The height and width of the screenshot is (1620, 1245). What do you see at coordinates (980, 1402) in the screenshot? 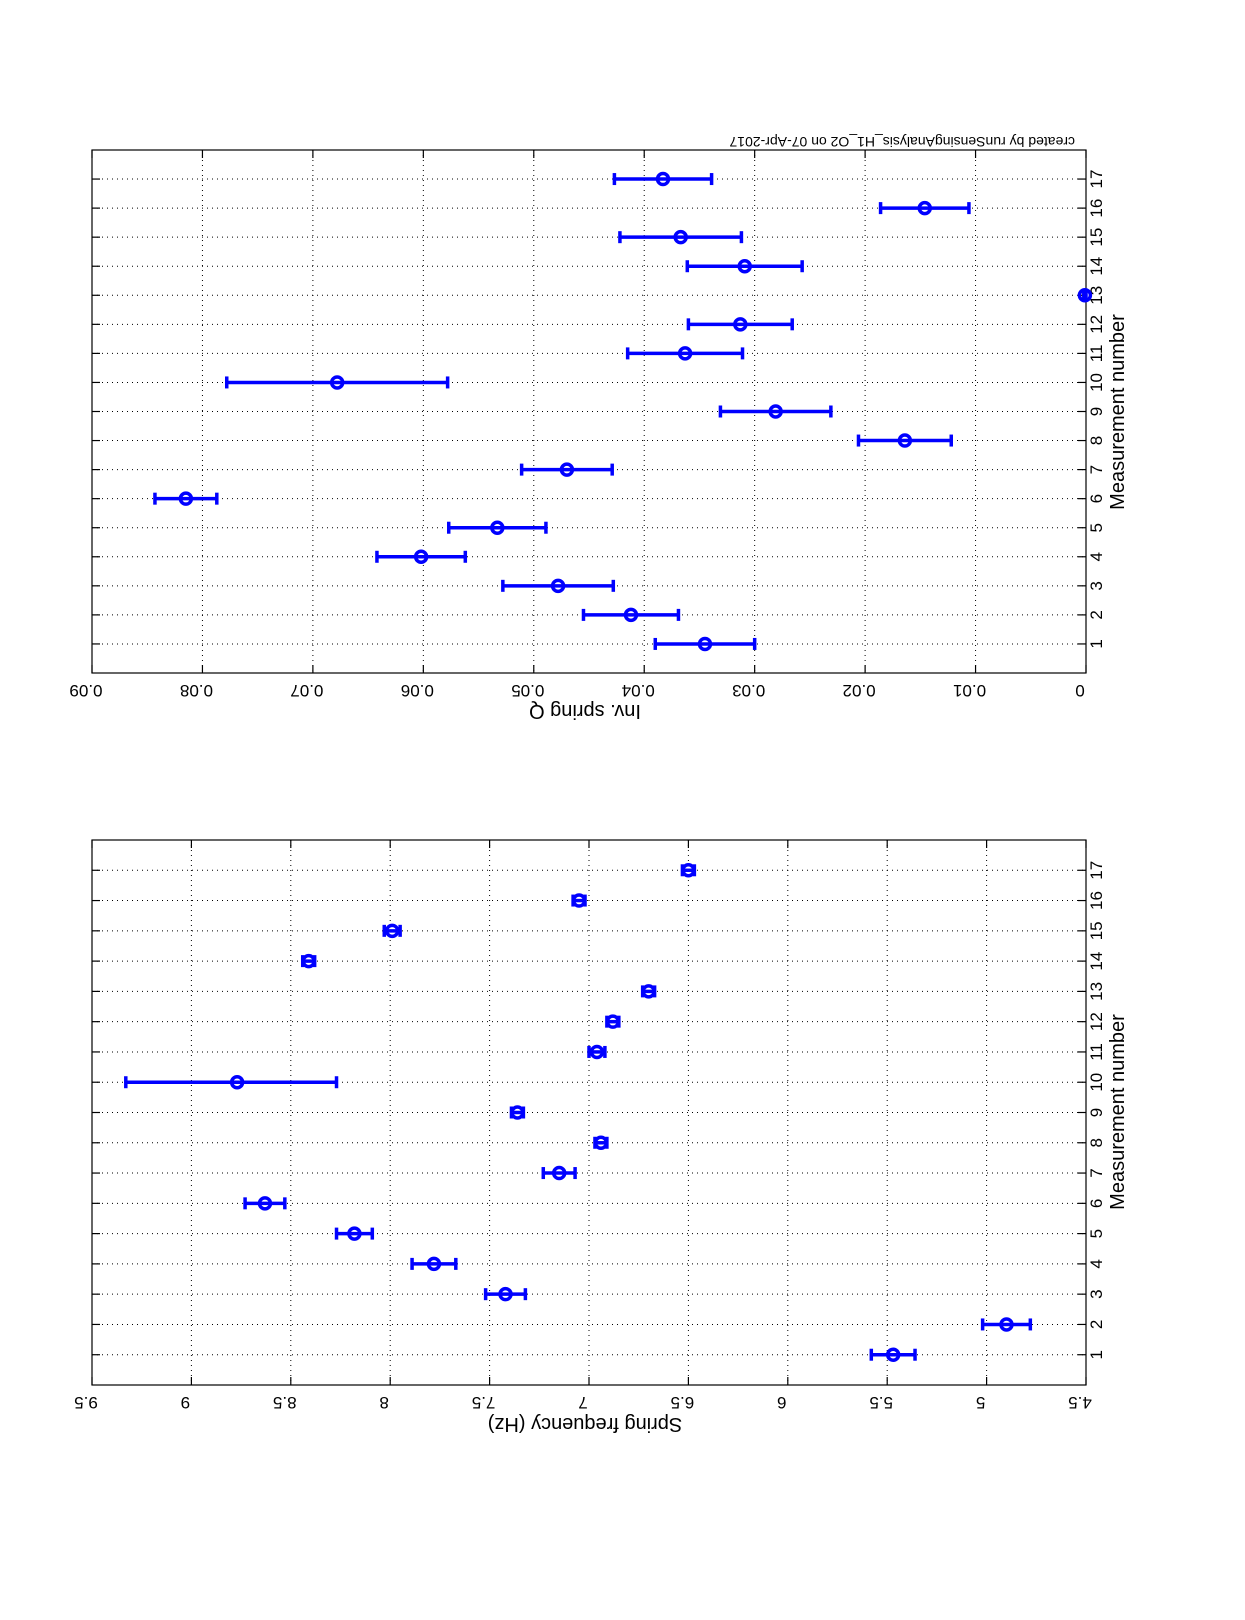
I see `y-tick-label: 5` at bounding box center [980, 1402].